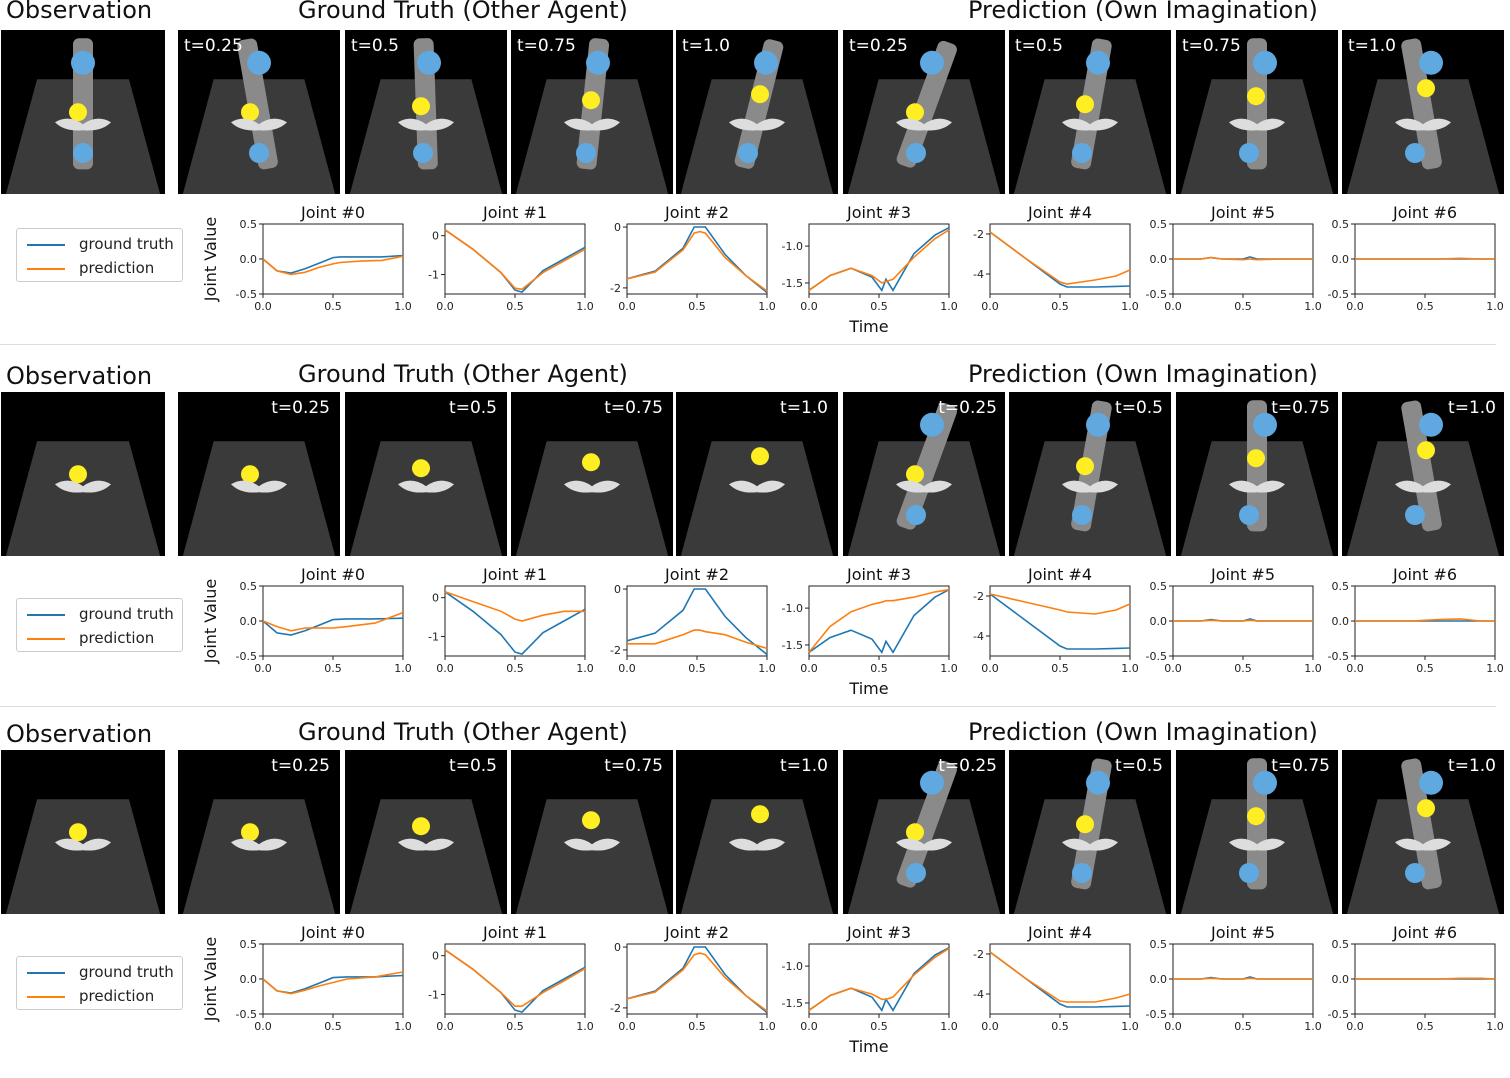 The image size is (1510, 1078). Describe the element at coordinates (126, 244) in the screenshot. I see `legend-label: ground truth` at that location.